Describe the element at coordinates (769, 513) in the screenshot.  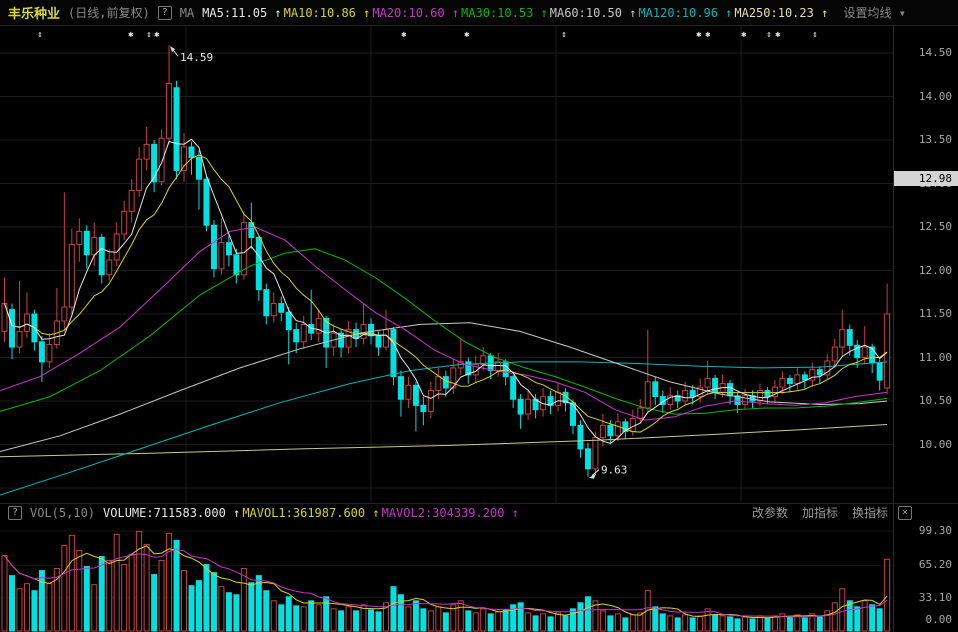
I see `param-button: 改参数` at that location.